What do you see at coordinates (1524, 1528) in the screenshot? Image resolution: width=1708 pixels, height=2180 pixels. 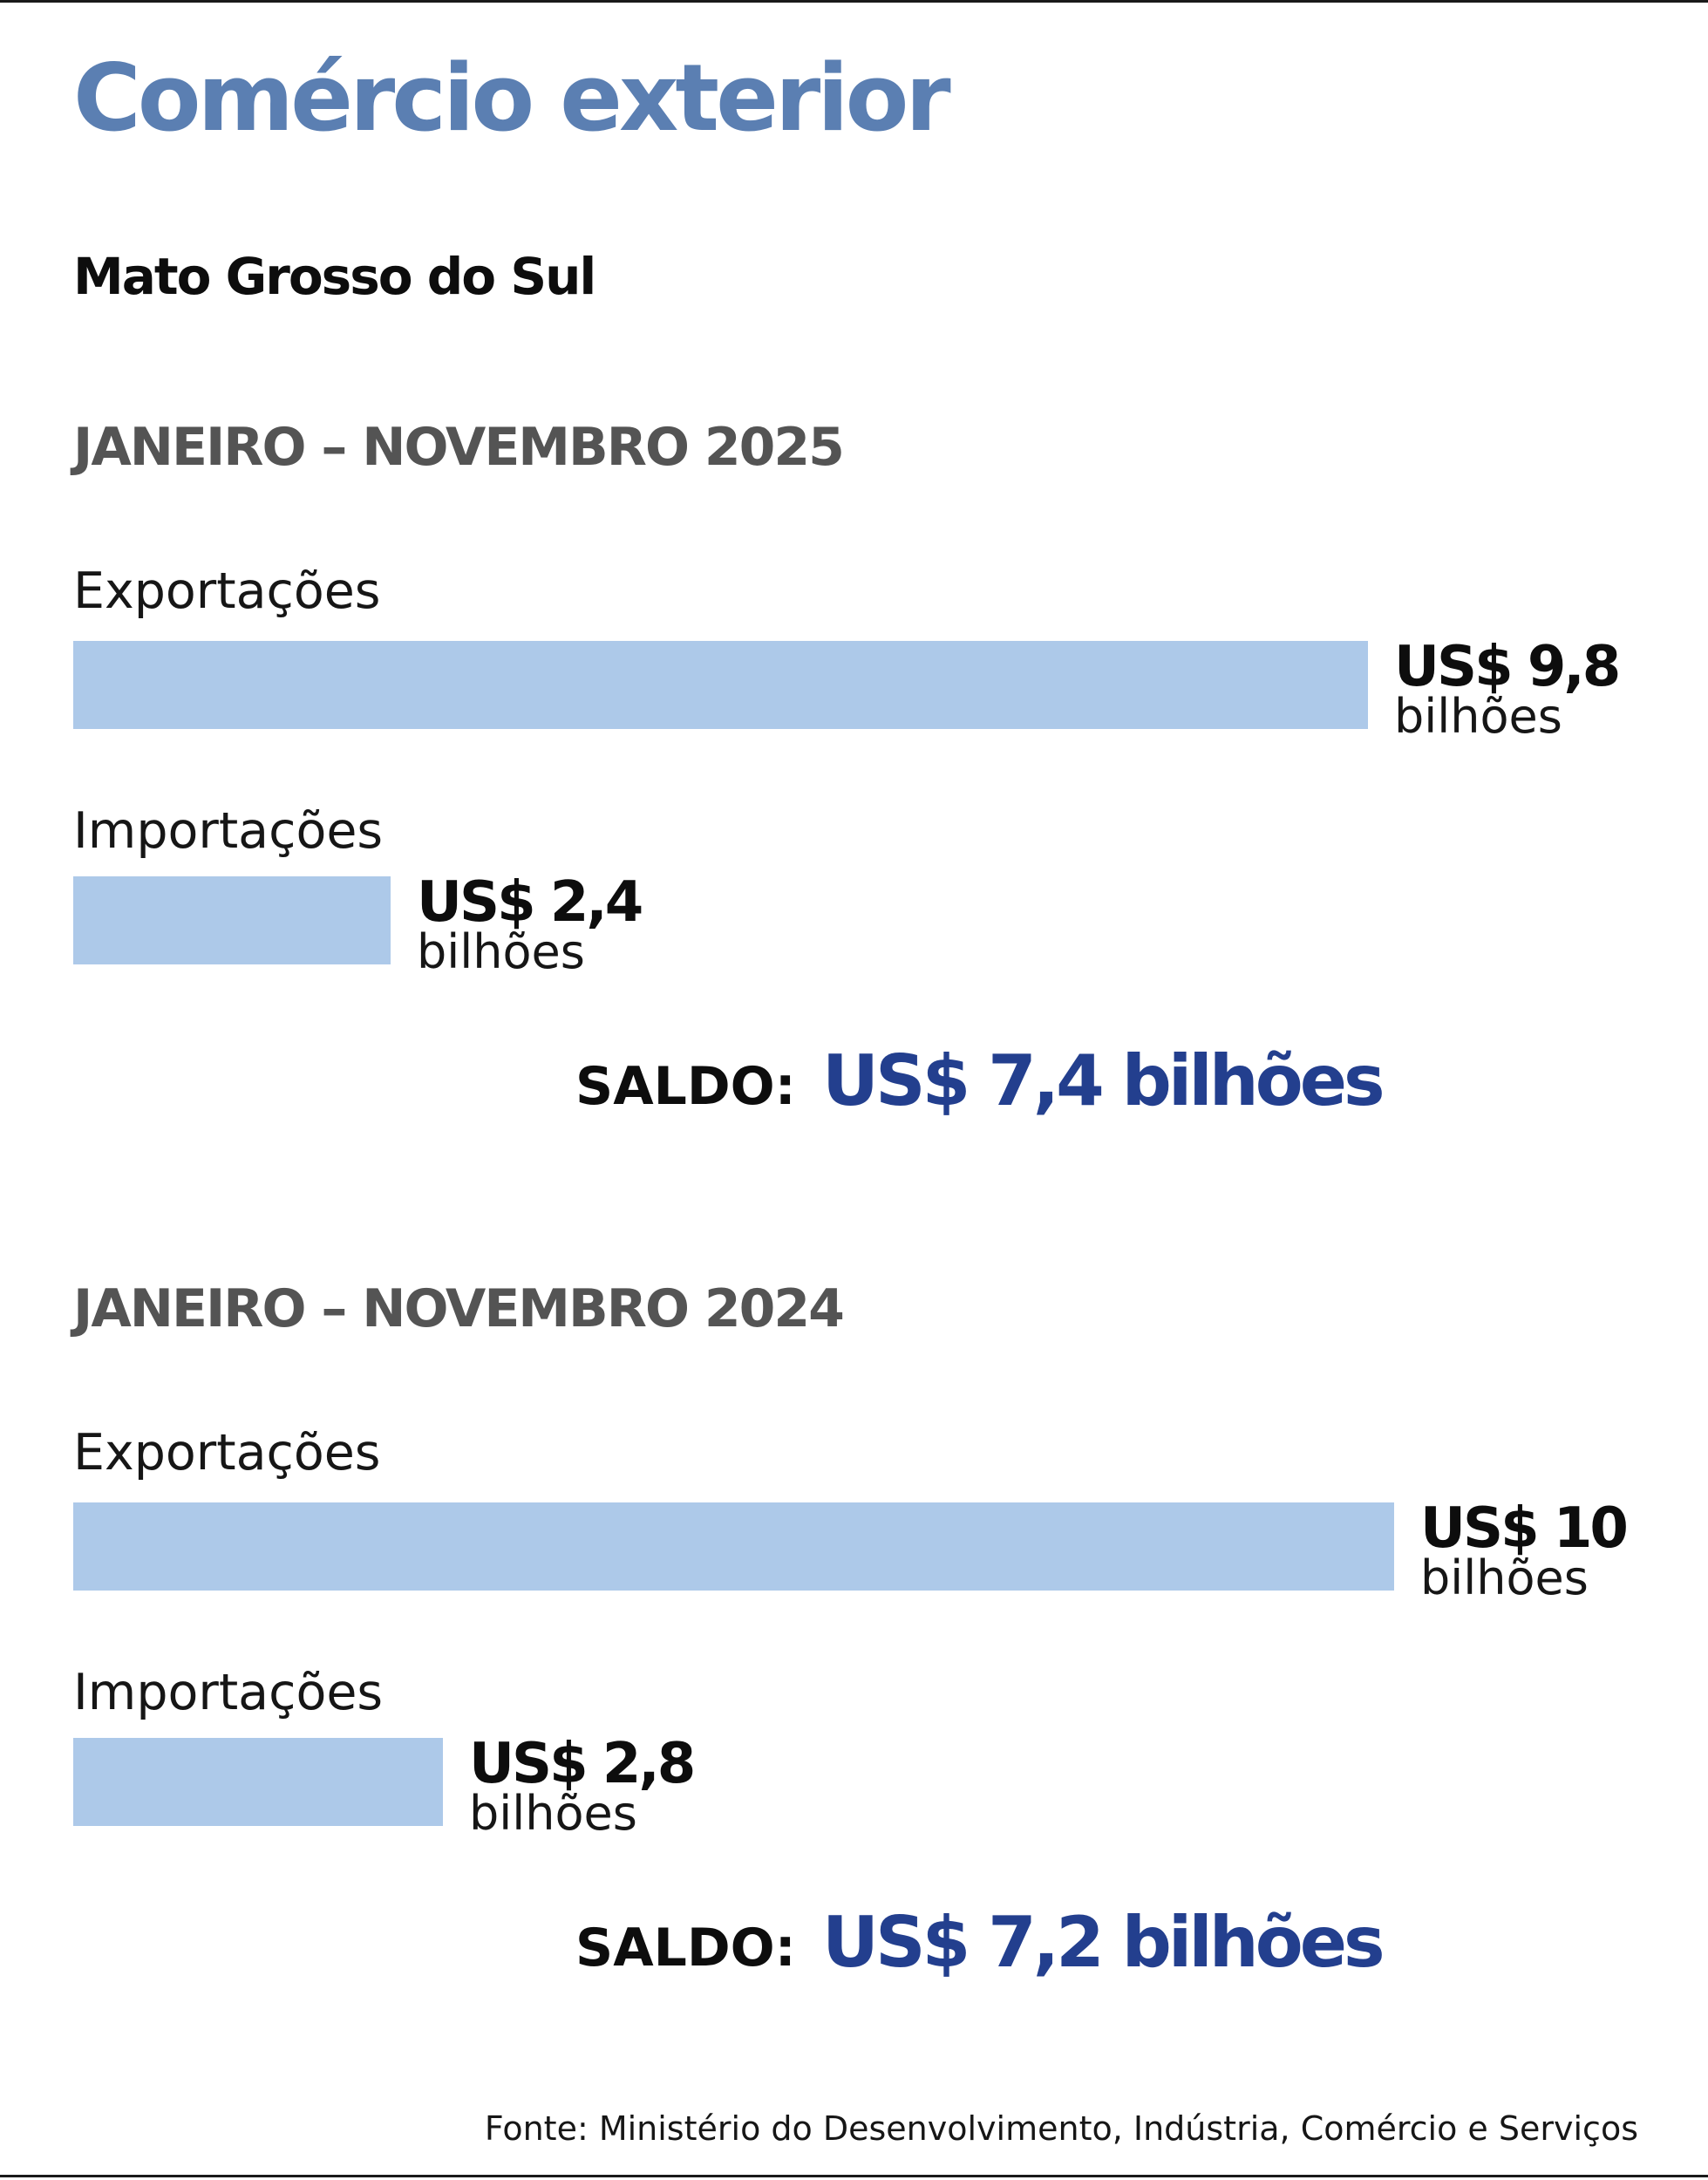 I see `value-amount: US$ 10` at bounding box center [1524, 1528].